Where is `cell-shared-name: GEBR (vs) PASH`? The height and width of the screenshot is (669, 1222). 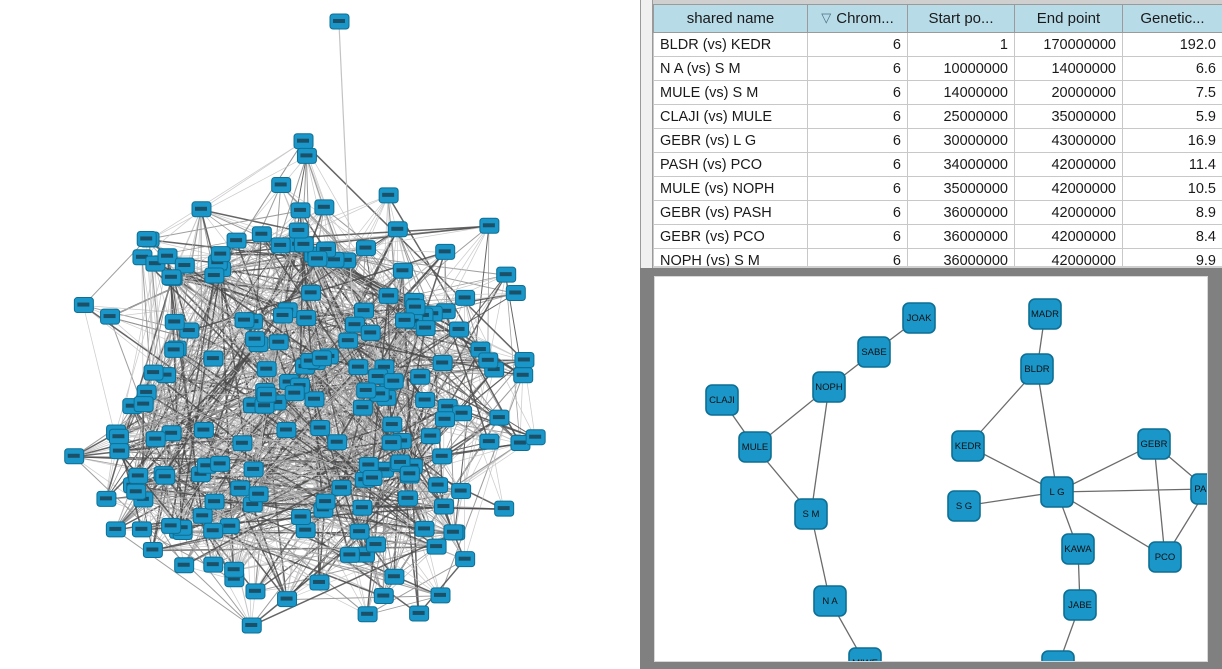 cell-shared-name: GEBR (vs) PASH is located at coordinates (730, 212).